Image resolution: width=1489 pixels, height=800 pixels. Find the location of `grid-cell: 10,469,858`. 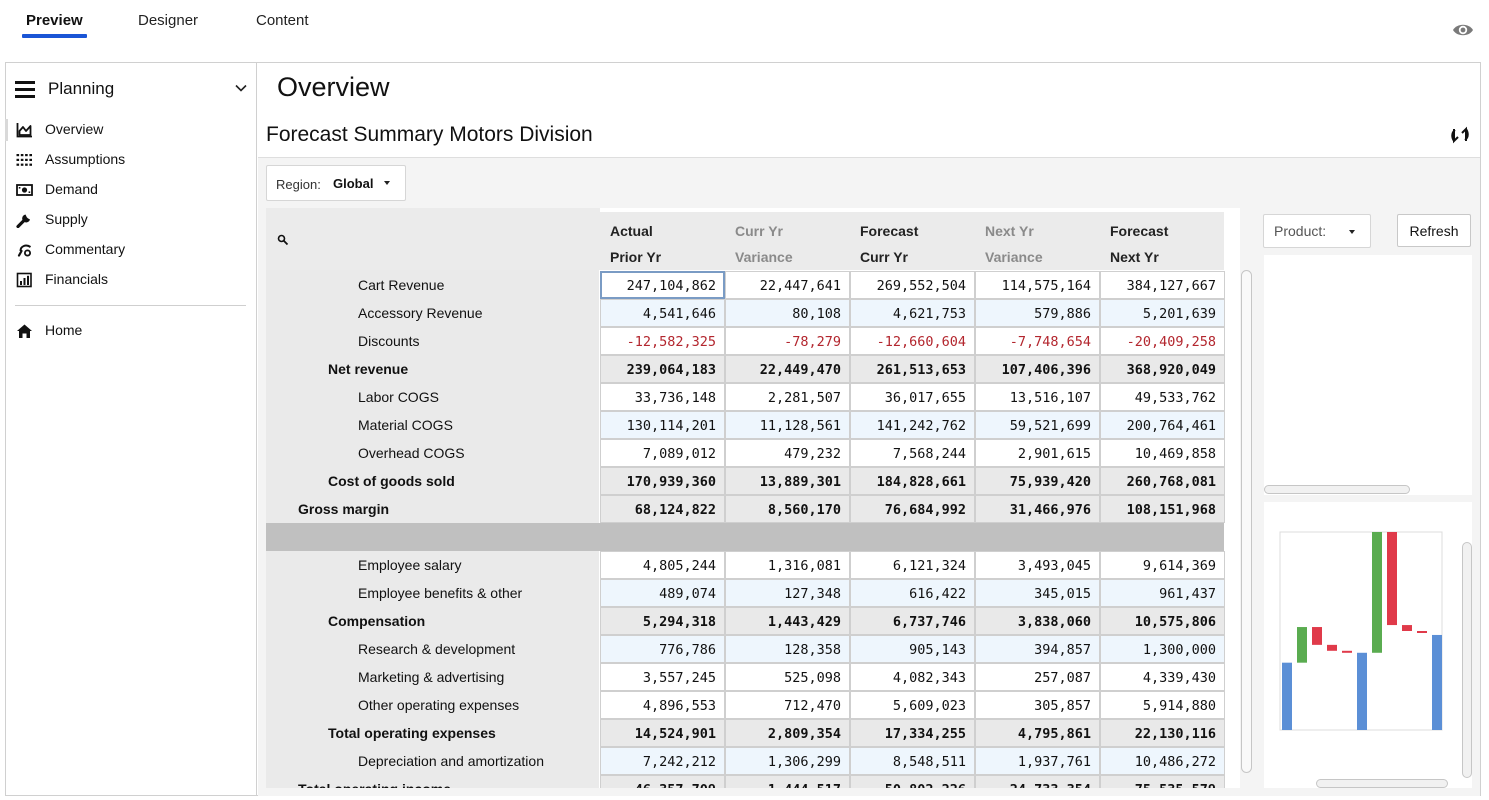

grid-cell: 10,469,858 is located at coordinates (1162, 453).